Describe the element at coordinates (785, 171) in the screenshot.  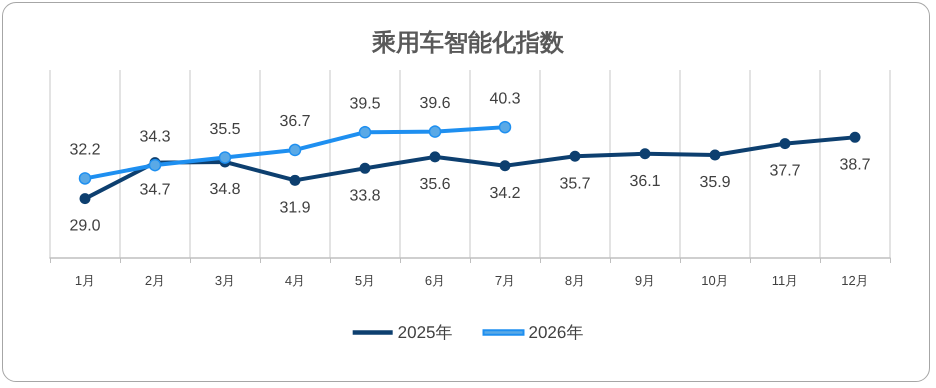
I see `data-label: 37.7` at that location.